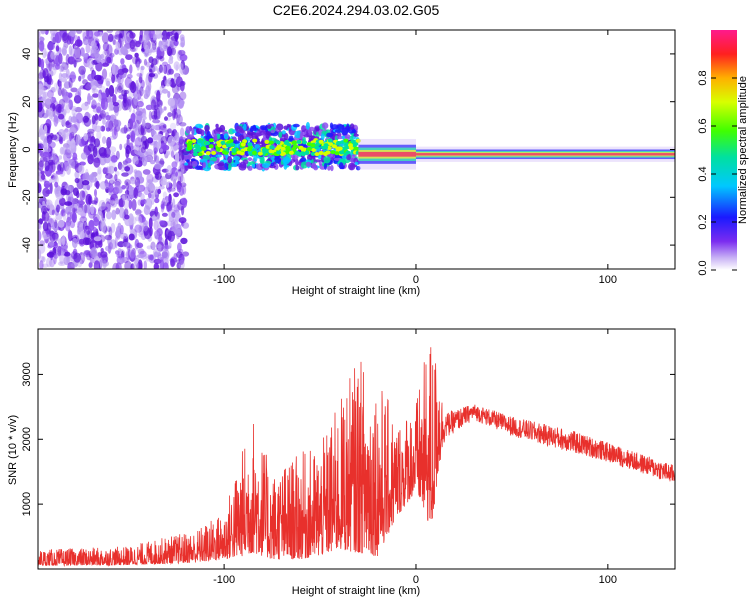 Image resolution: width=750 pixels, height=600 pixels. Describe the element at coordinates (356, 291) in the screenshot. I see `spectrogram-x-axis-label: Height of straight line (km)` at that location.